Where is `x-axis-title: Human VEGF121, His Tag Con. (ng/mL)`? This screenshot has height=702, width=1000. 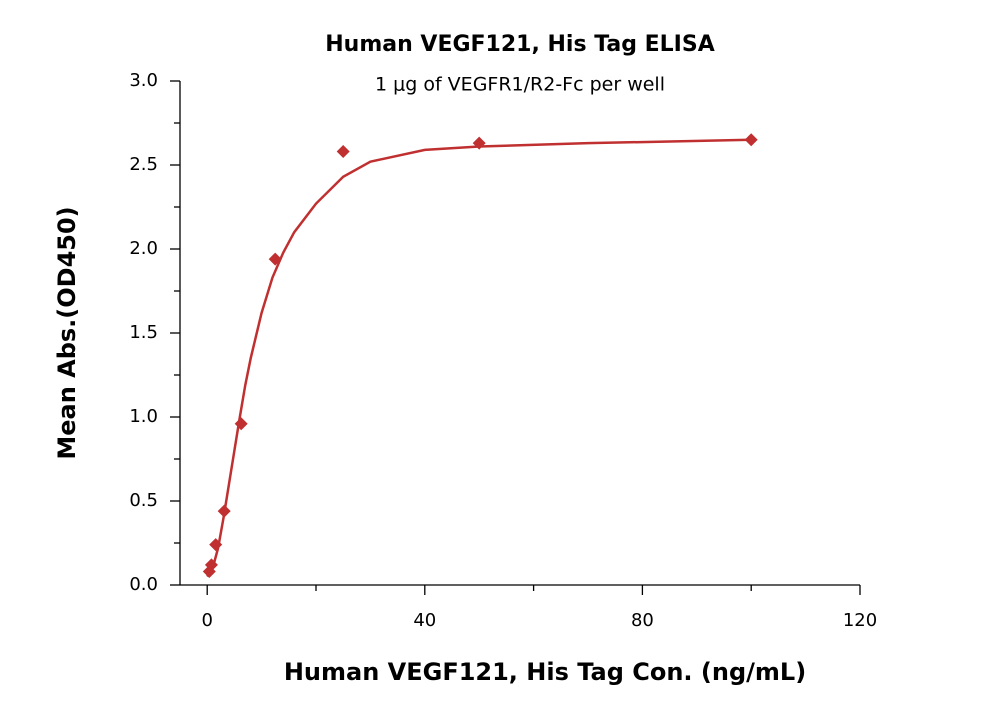
x-axis-title: Human VEGF121, His Tag Con. (ng/mL) is located at coordinates (545, 672).